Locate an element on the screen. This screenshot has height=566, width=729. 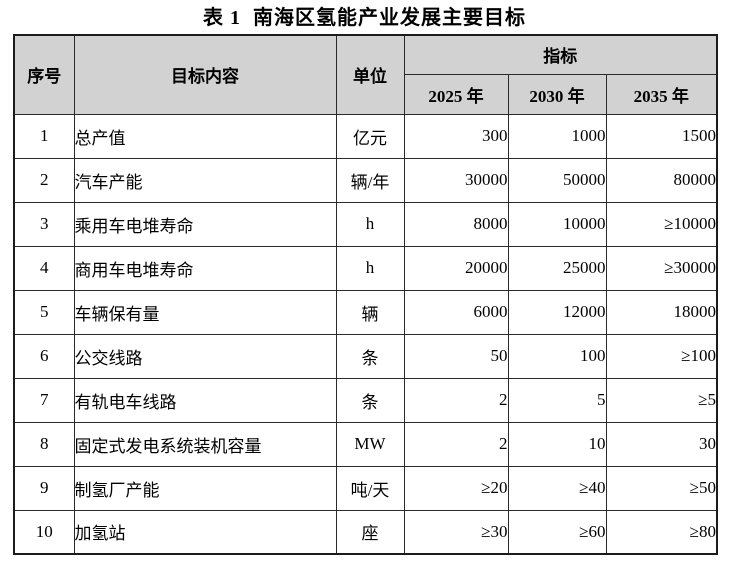
cell-2025: 300 is located at coordinates (456, 136).